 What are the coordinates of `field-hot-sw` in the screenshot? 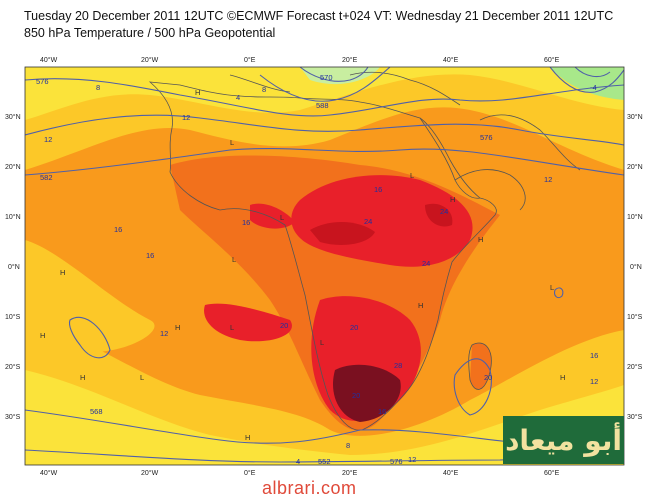 It's located at (248, 322).